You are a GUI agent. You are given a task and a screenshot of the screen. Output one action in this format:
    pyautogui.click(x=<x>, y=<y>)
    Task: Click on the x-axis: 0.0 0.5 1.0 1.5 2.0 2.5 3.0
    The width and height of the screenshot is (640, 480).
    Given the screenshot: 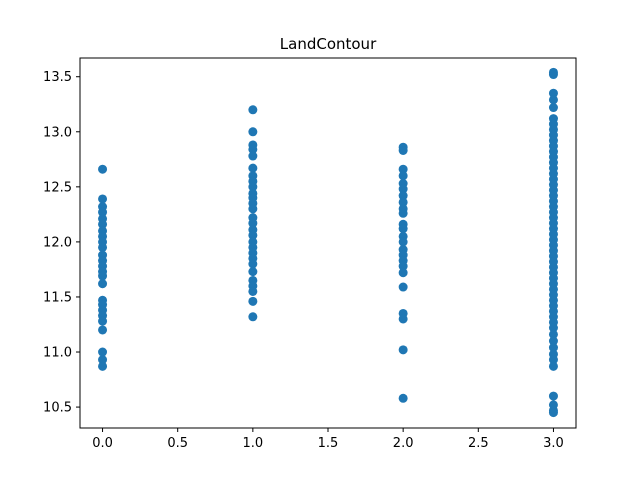 What is the action you would take?
    pyautogui.click(x=328, y=439)
    